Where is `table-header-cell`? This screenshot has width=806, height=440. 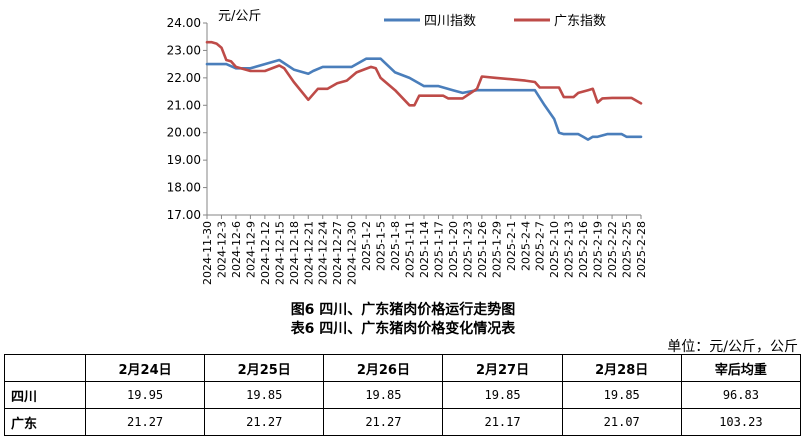
table-header-cell is located at coordinates (45, 368).